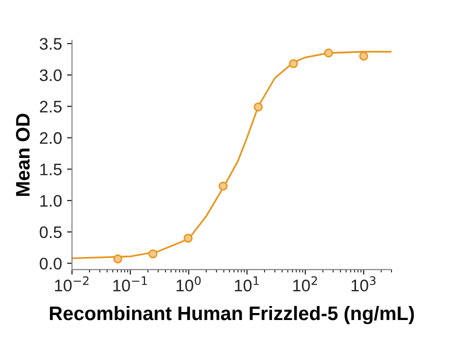  I want to click on x-tick-label: 10$^{−1}$, so click(130, 284).